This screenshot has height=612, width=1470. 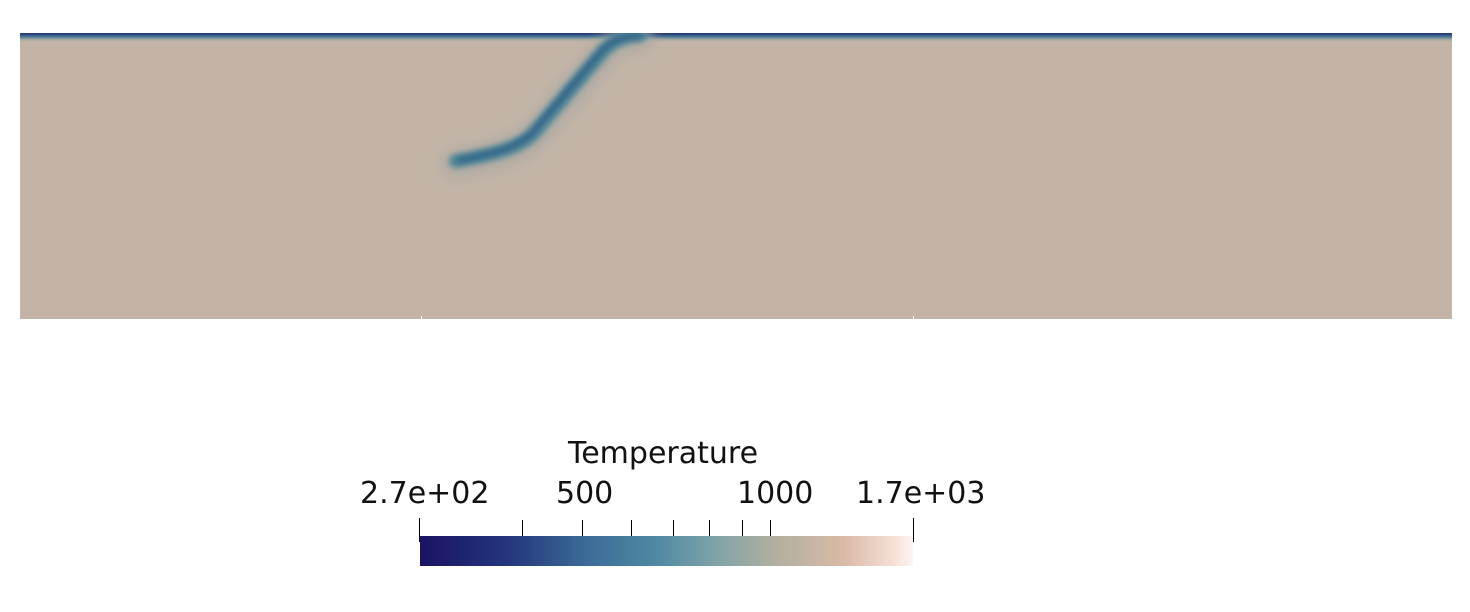 What do you see at coordinates (424, 494) in the screenshot?
I see `colorbar-label-min: 2.7e+02` at bounding box center [424, 494].